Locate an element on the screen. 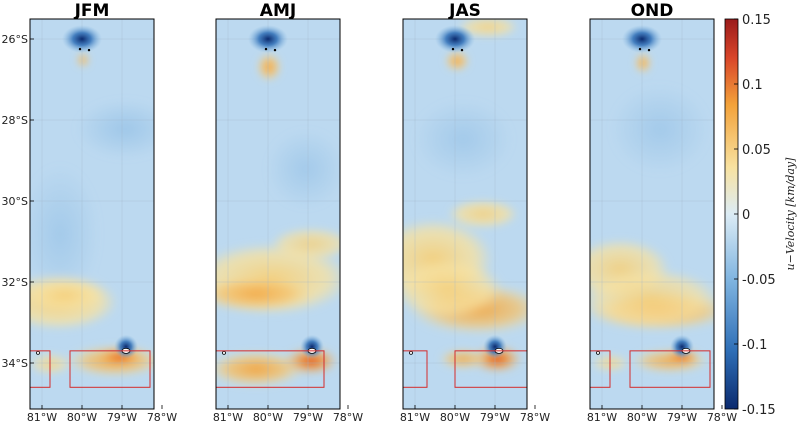 The height and width of the screenshot is (423, 800). colorbar-tick-label: -0.1 is located at coordinates (754, 345).